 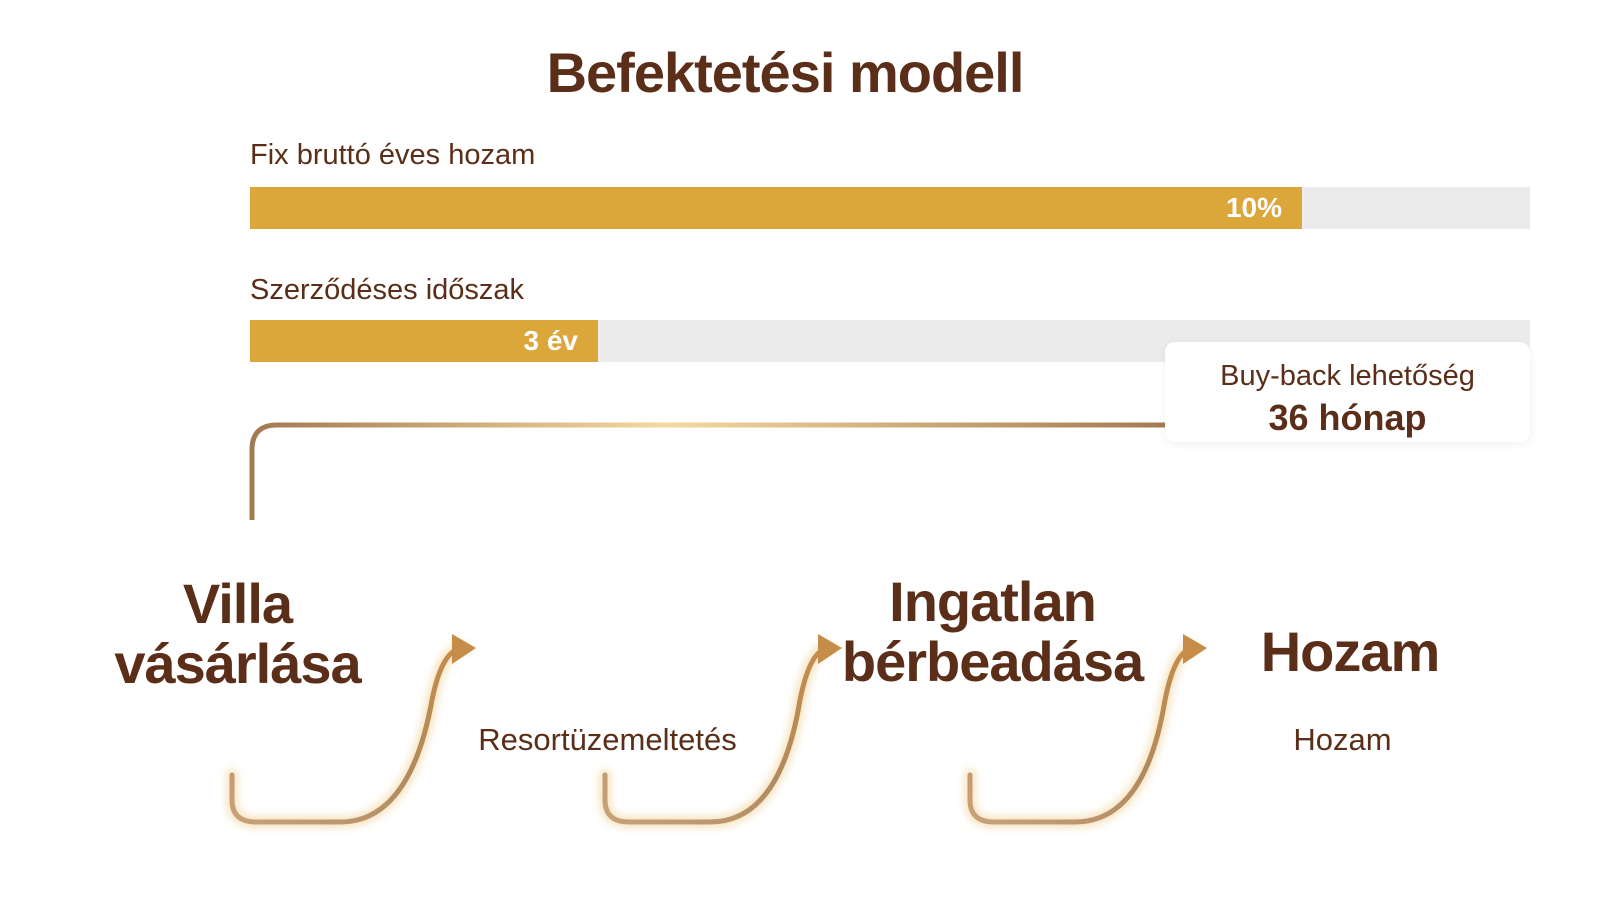 What do you see at coordinates (1347, 417) in the screenshot?
I see `callout-value: 36 hónap` at bounding box center [1347, 417].